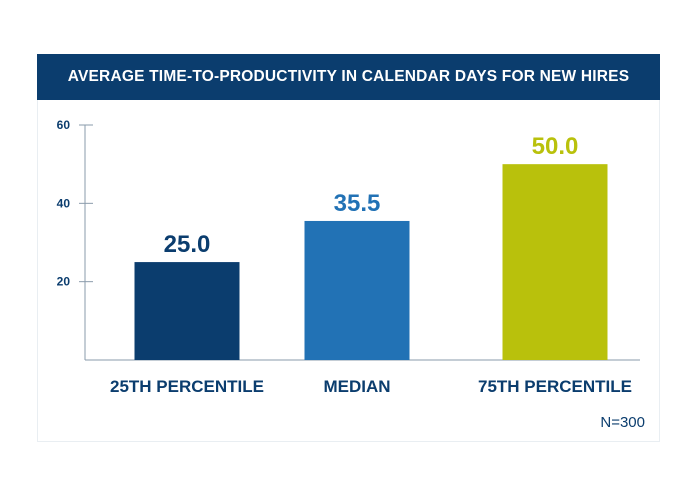 This screenshot has height=495, width=696. What do you see at coordinates (357, 203) in the screenshot?
I see `bar-value-label: 35.5` at bounding box center [357, 203].